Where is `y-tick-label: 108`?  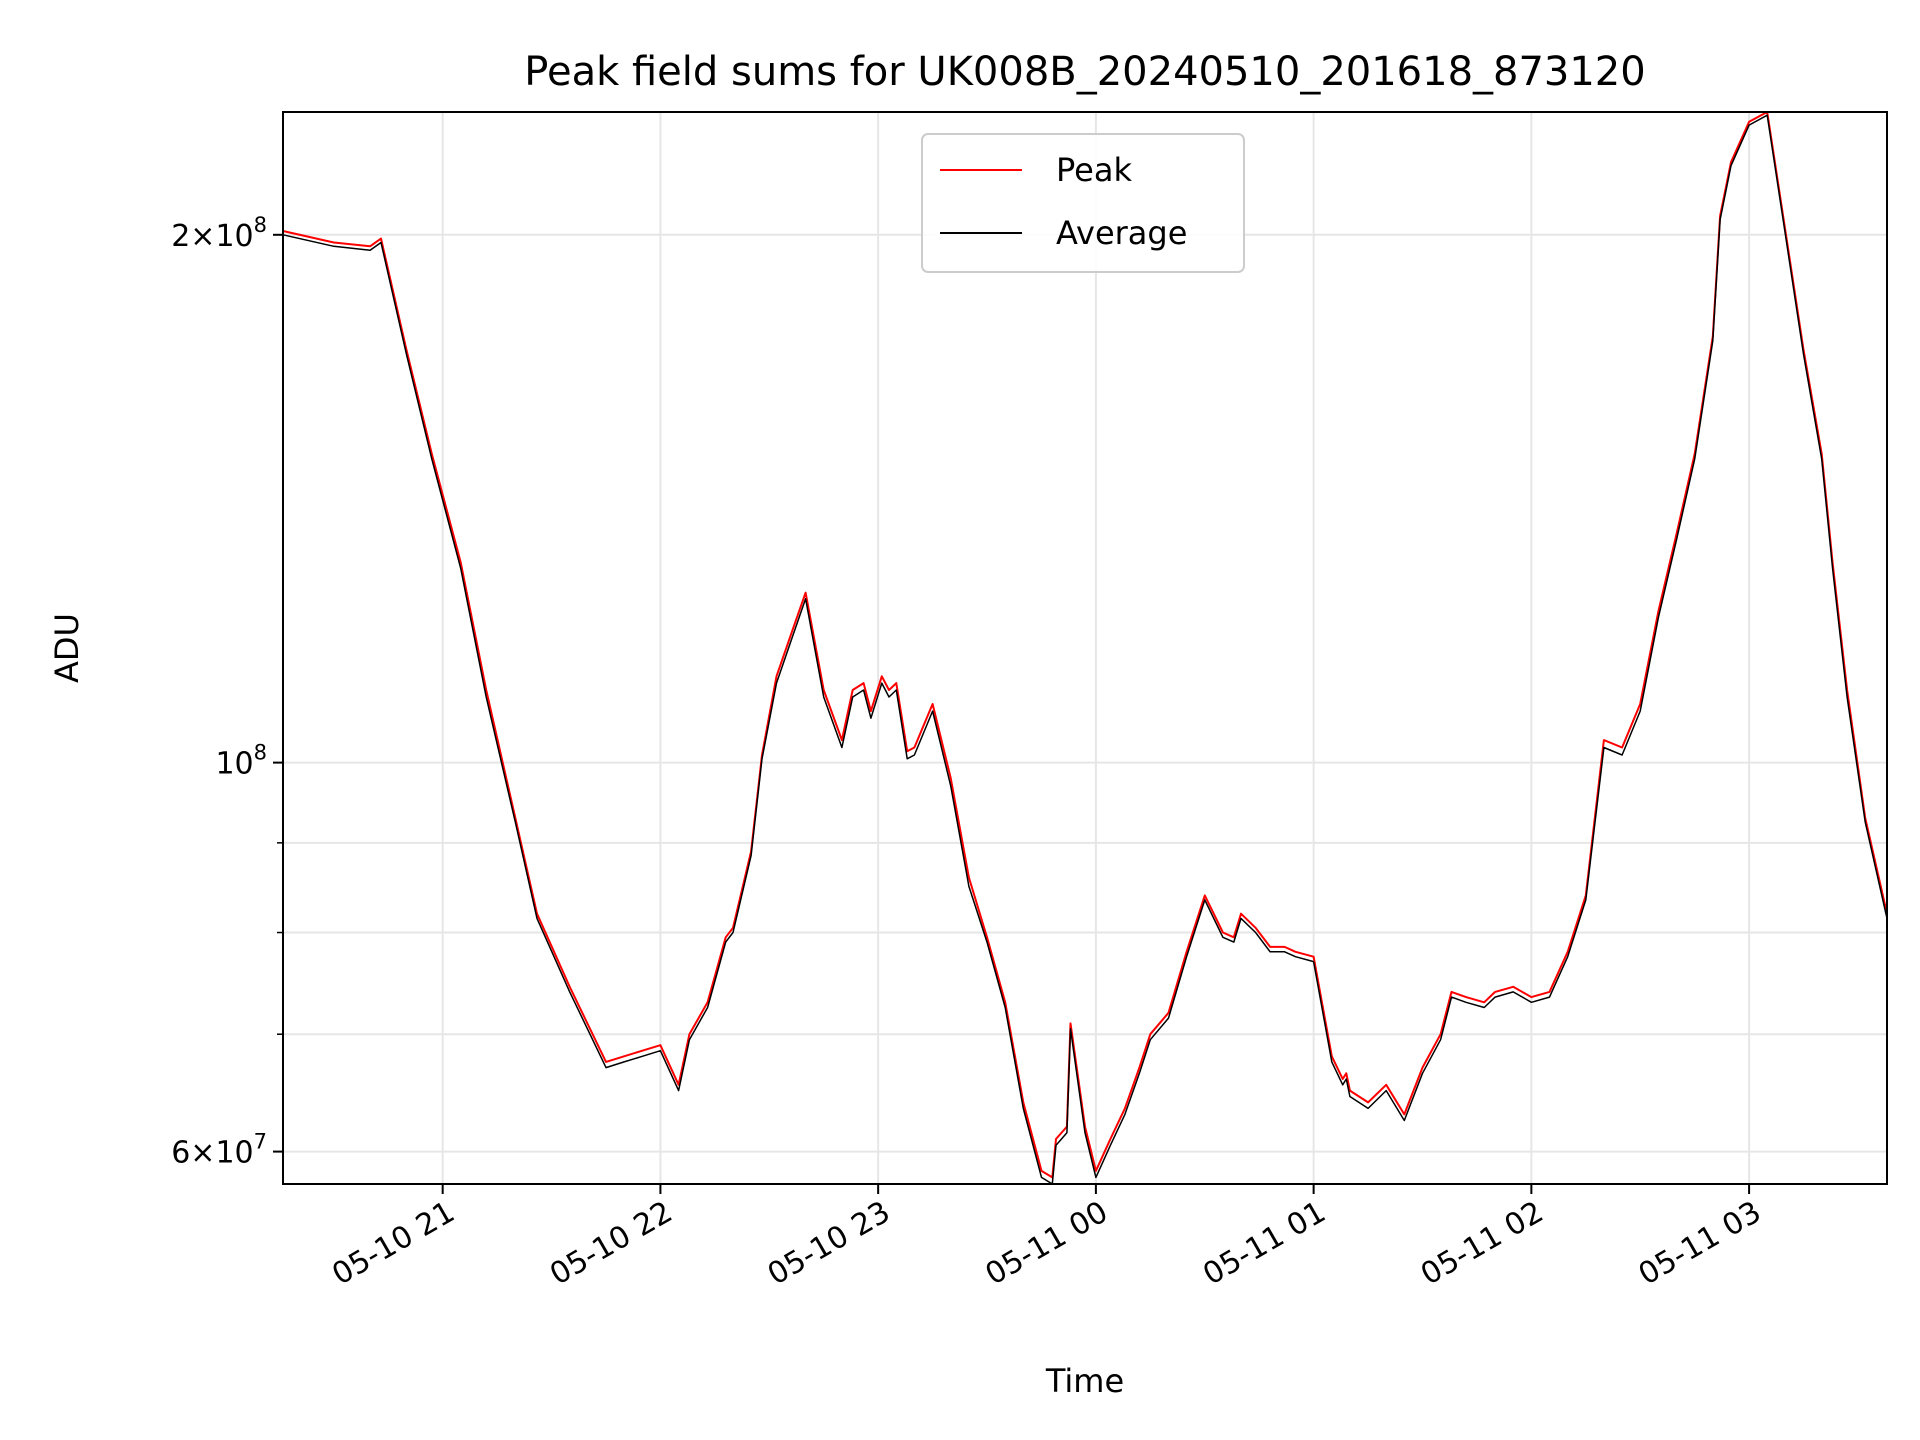
y-tick-label: 108 is located at coordinates (241, 761).